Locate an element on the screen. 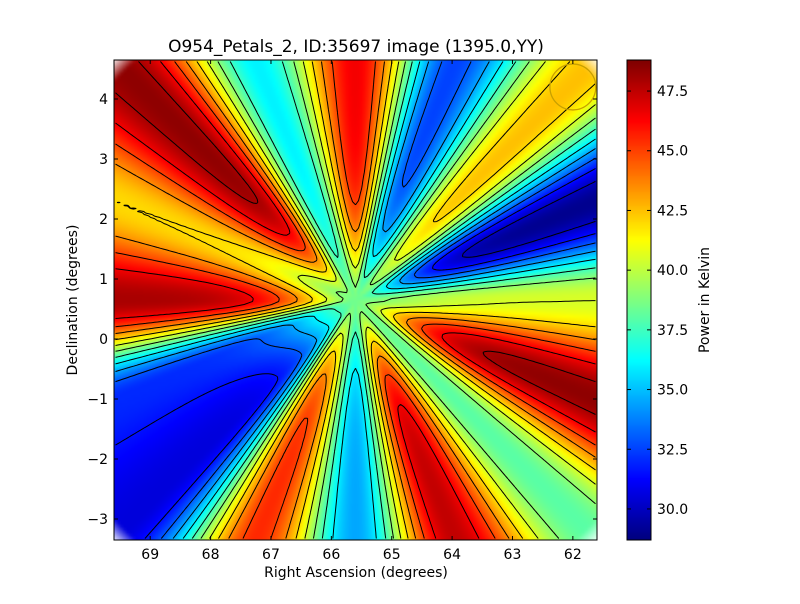 Image resolution: width=800 pixels, height=604 pixels. x-tick-label: 66 is located at coordinates (331, 555).